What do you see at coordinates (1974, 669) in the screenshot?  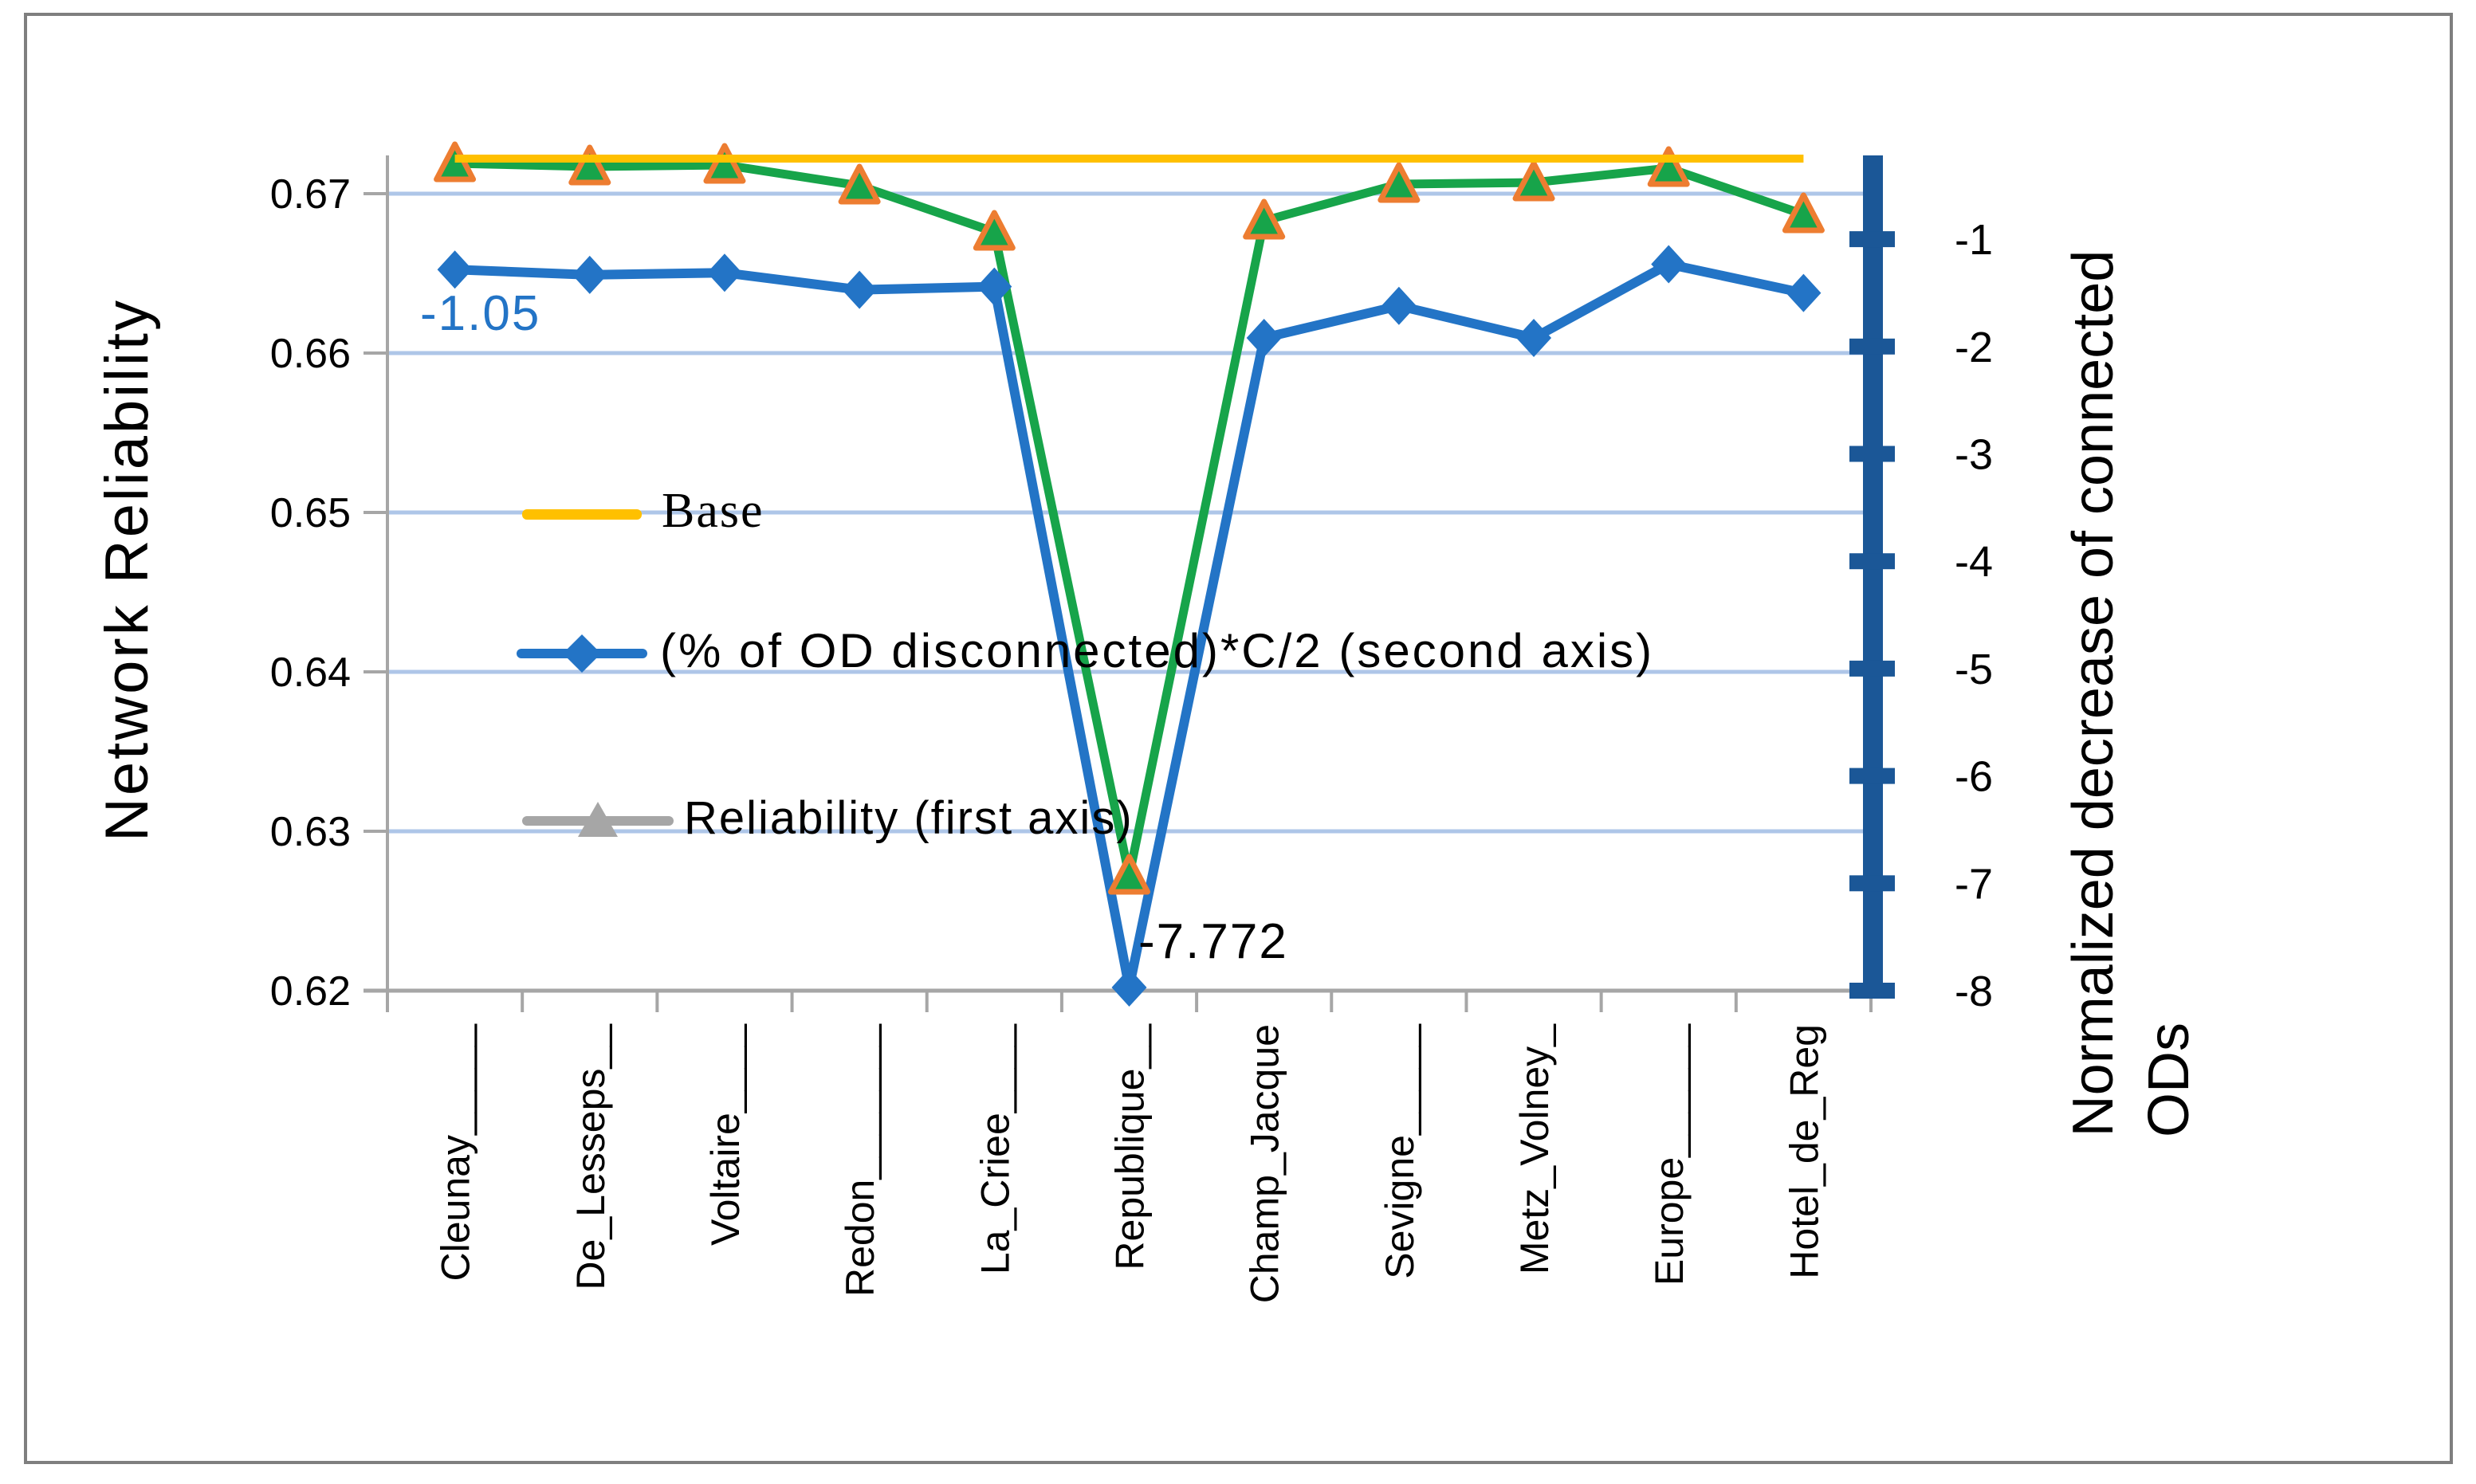 I see `right-axis-tick-label: -5` at bounding box center [1974, 669].